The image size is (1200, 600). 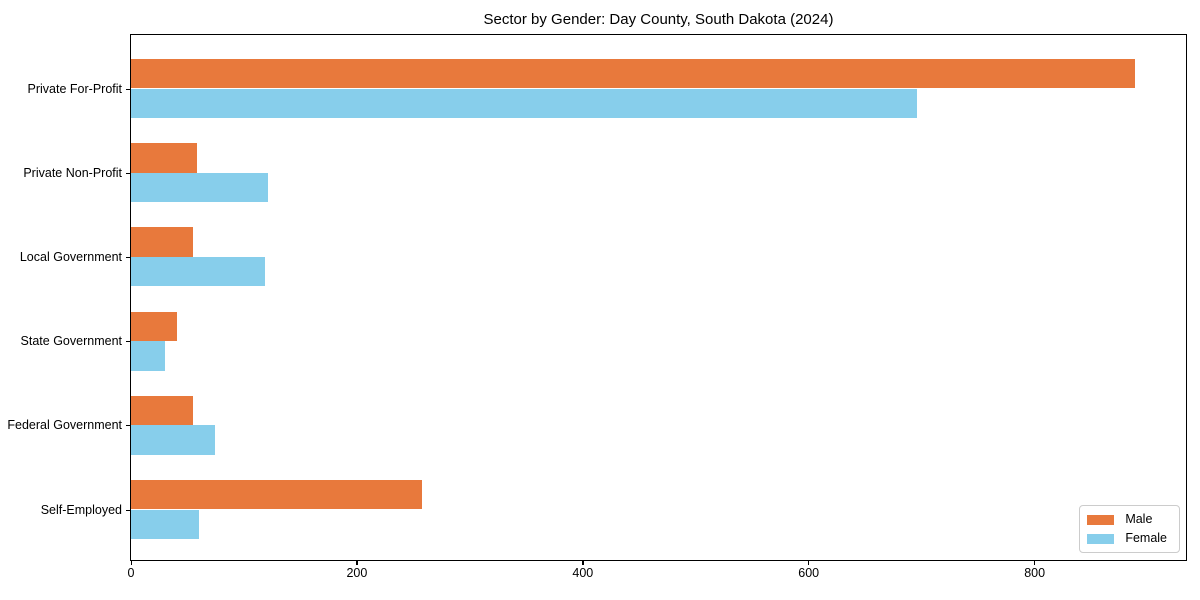 I want to click on bar-male-federal-government, so click(x=162, y=410).